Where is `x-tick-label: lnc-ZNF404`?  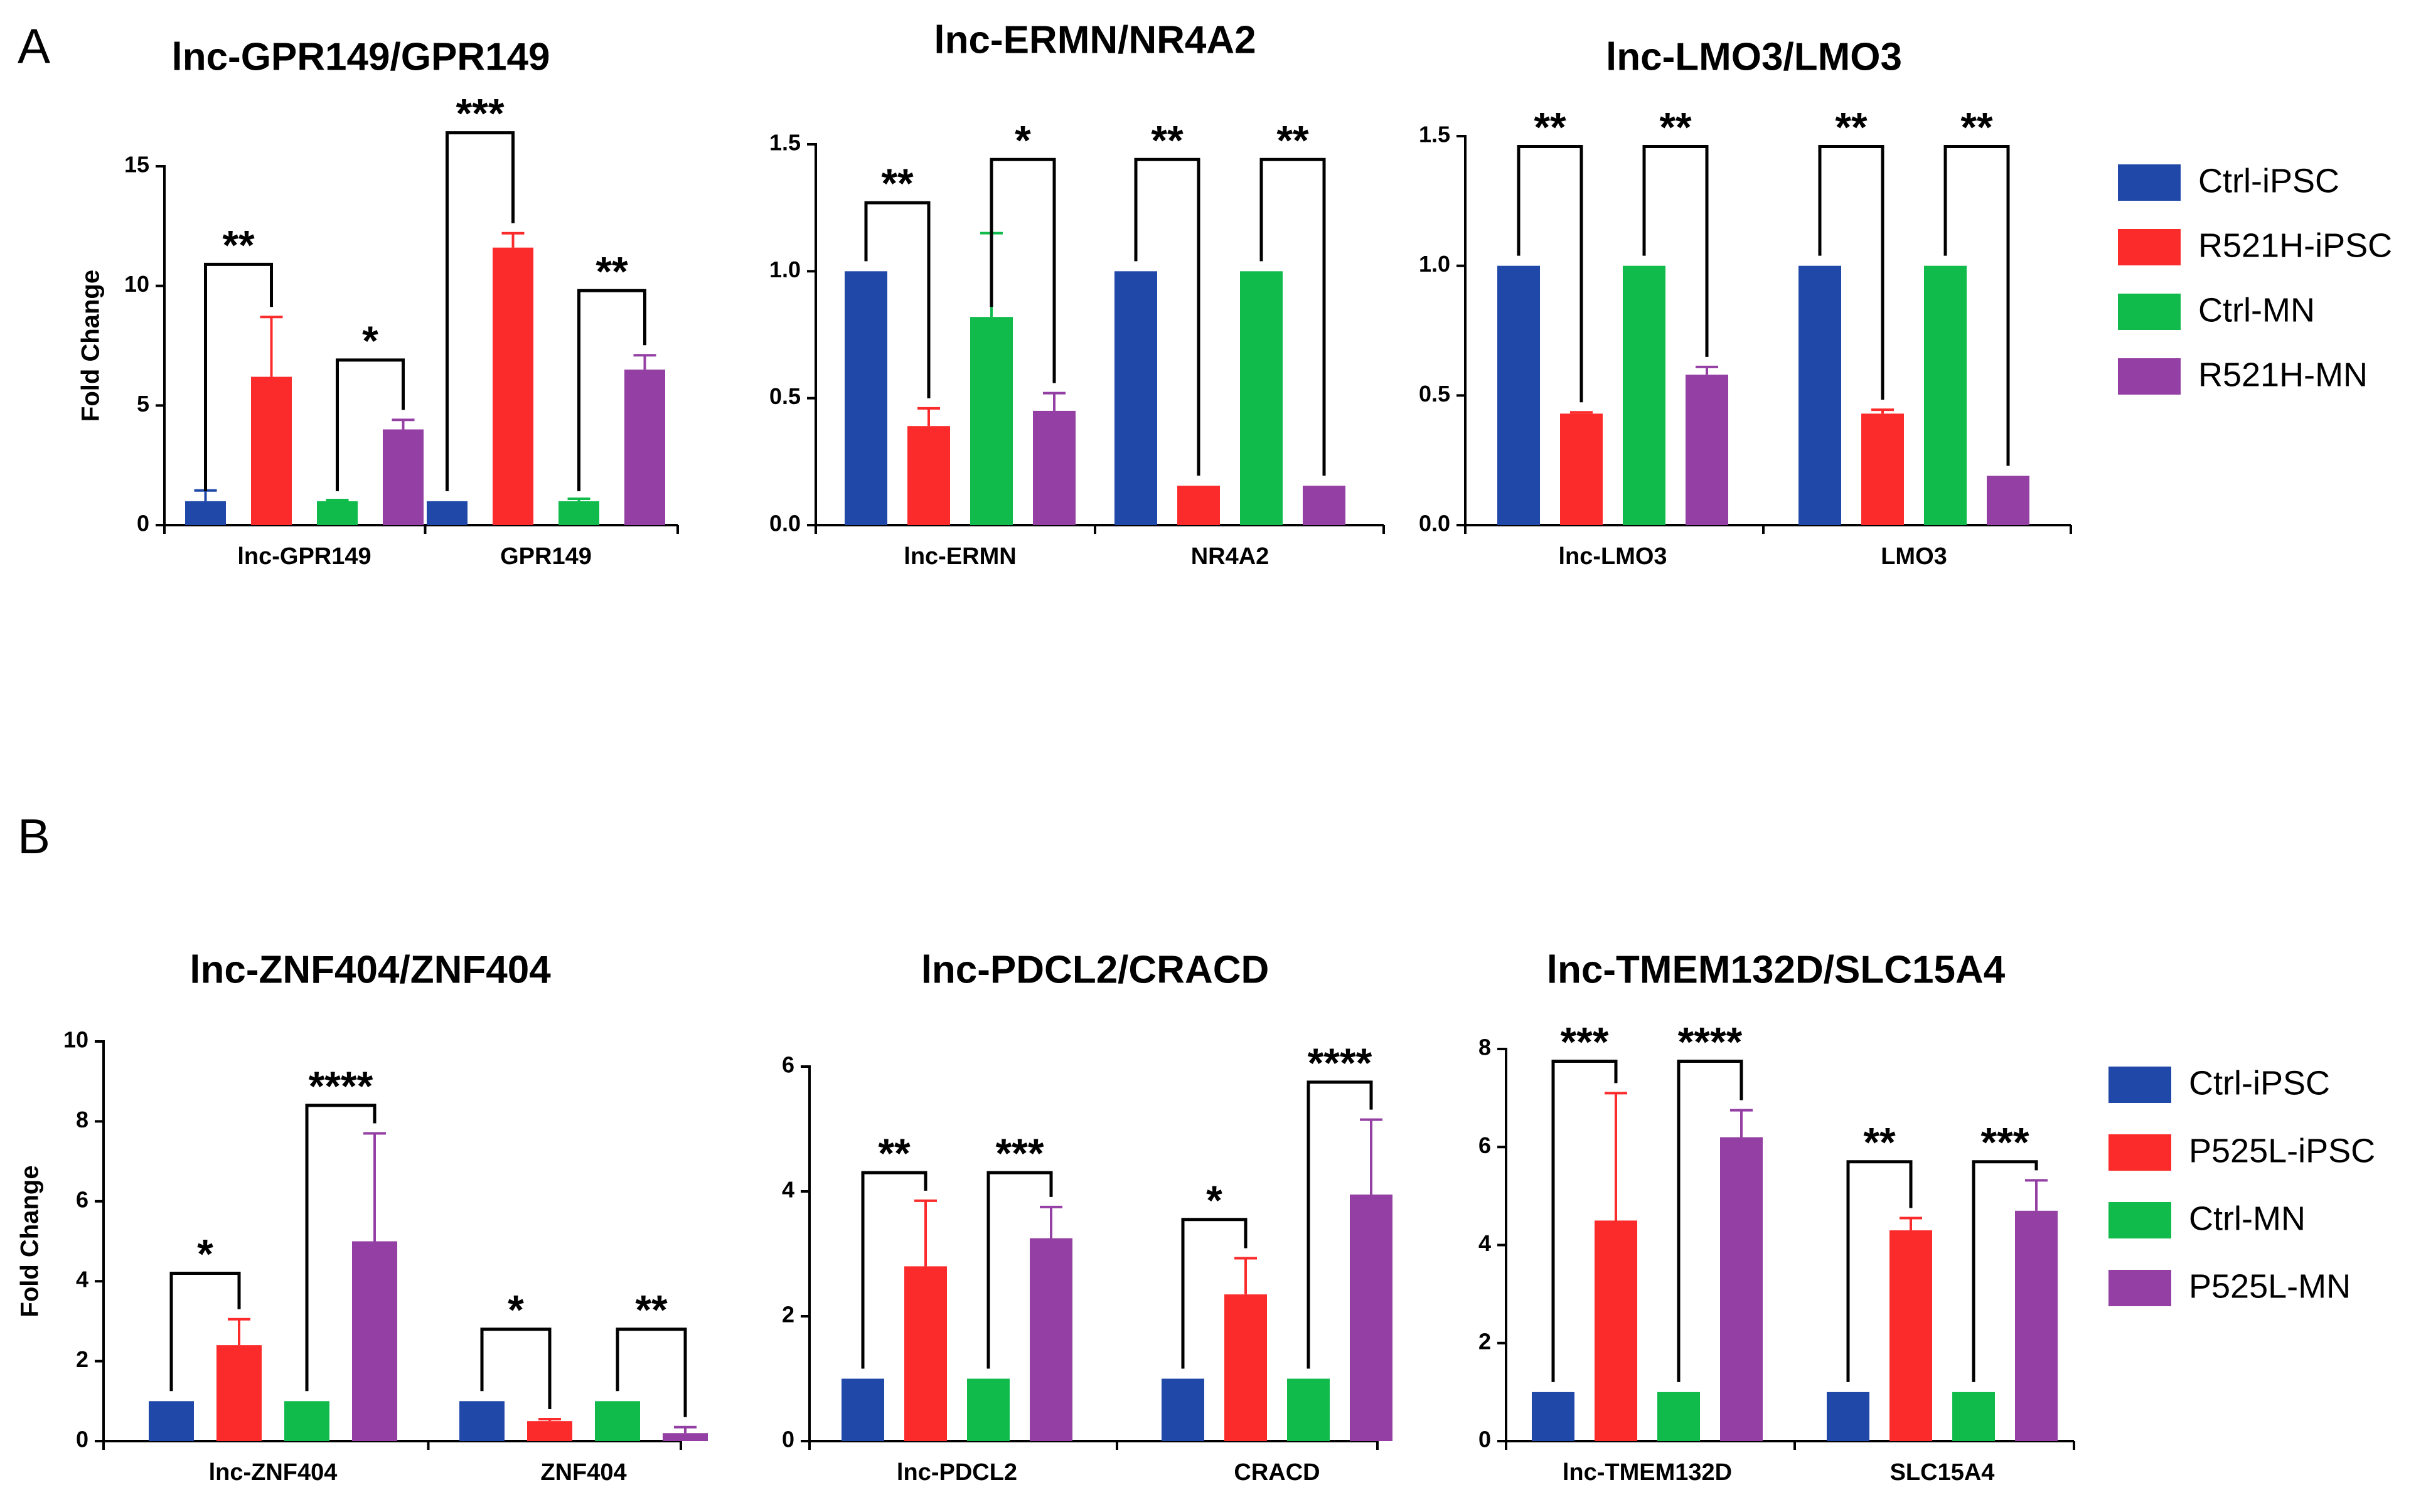 x-tick-label: lnc-ZNF404 is located at coordinates (273, 1472).